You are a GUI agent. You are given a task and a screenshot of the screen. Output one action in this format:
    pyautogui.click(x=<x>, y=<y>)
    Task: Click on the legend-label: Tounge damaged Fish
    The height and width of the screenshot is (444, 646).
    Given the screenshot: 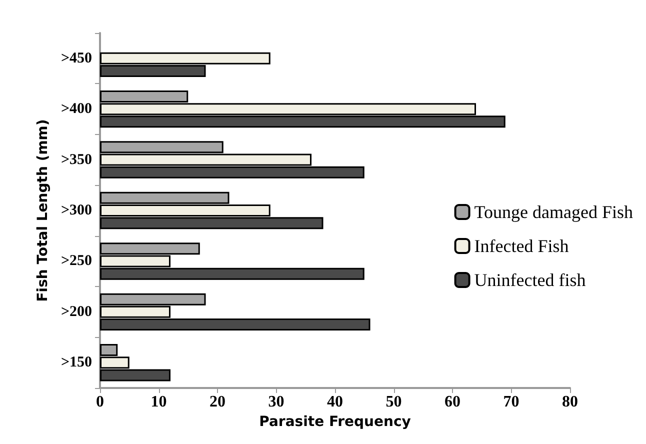 What is the action you would take?
    pyautogui.click(x=554, y=212)
    